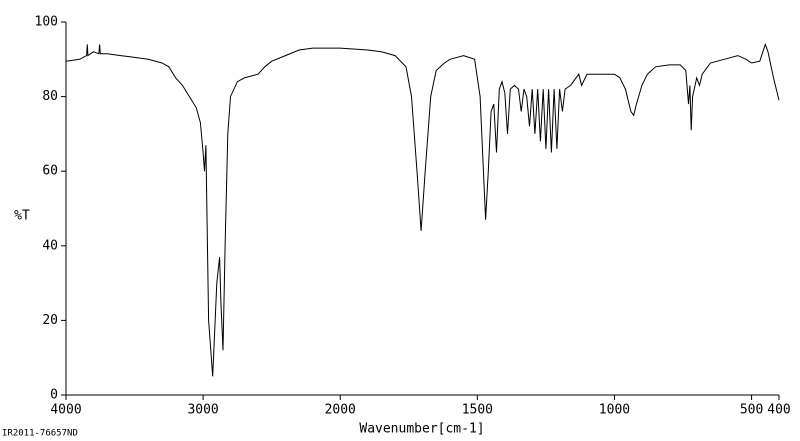 The height and width of the screenshot is (441, 800). Describe the element at coordinates (614, 410) in the screenshot. I see `x-tick-label: 1000` at that location.